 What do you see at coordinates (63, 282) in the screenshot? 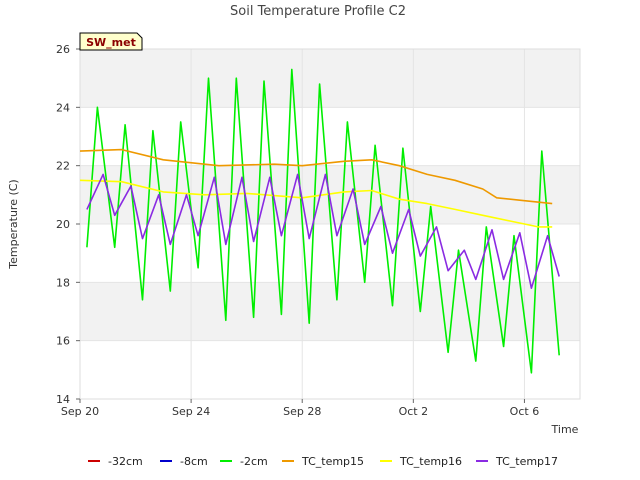
I see `y-tick-label: 18` at bounding box center [63, 282].